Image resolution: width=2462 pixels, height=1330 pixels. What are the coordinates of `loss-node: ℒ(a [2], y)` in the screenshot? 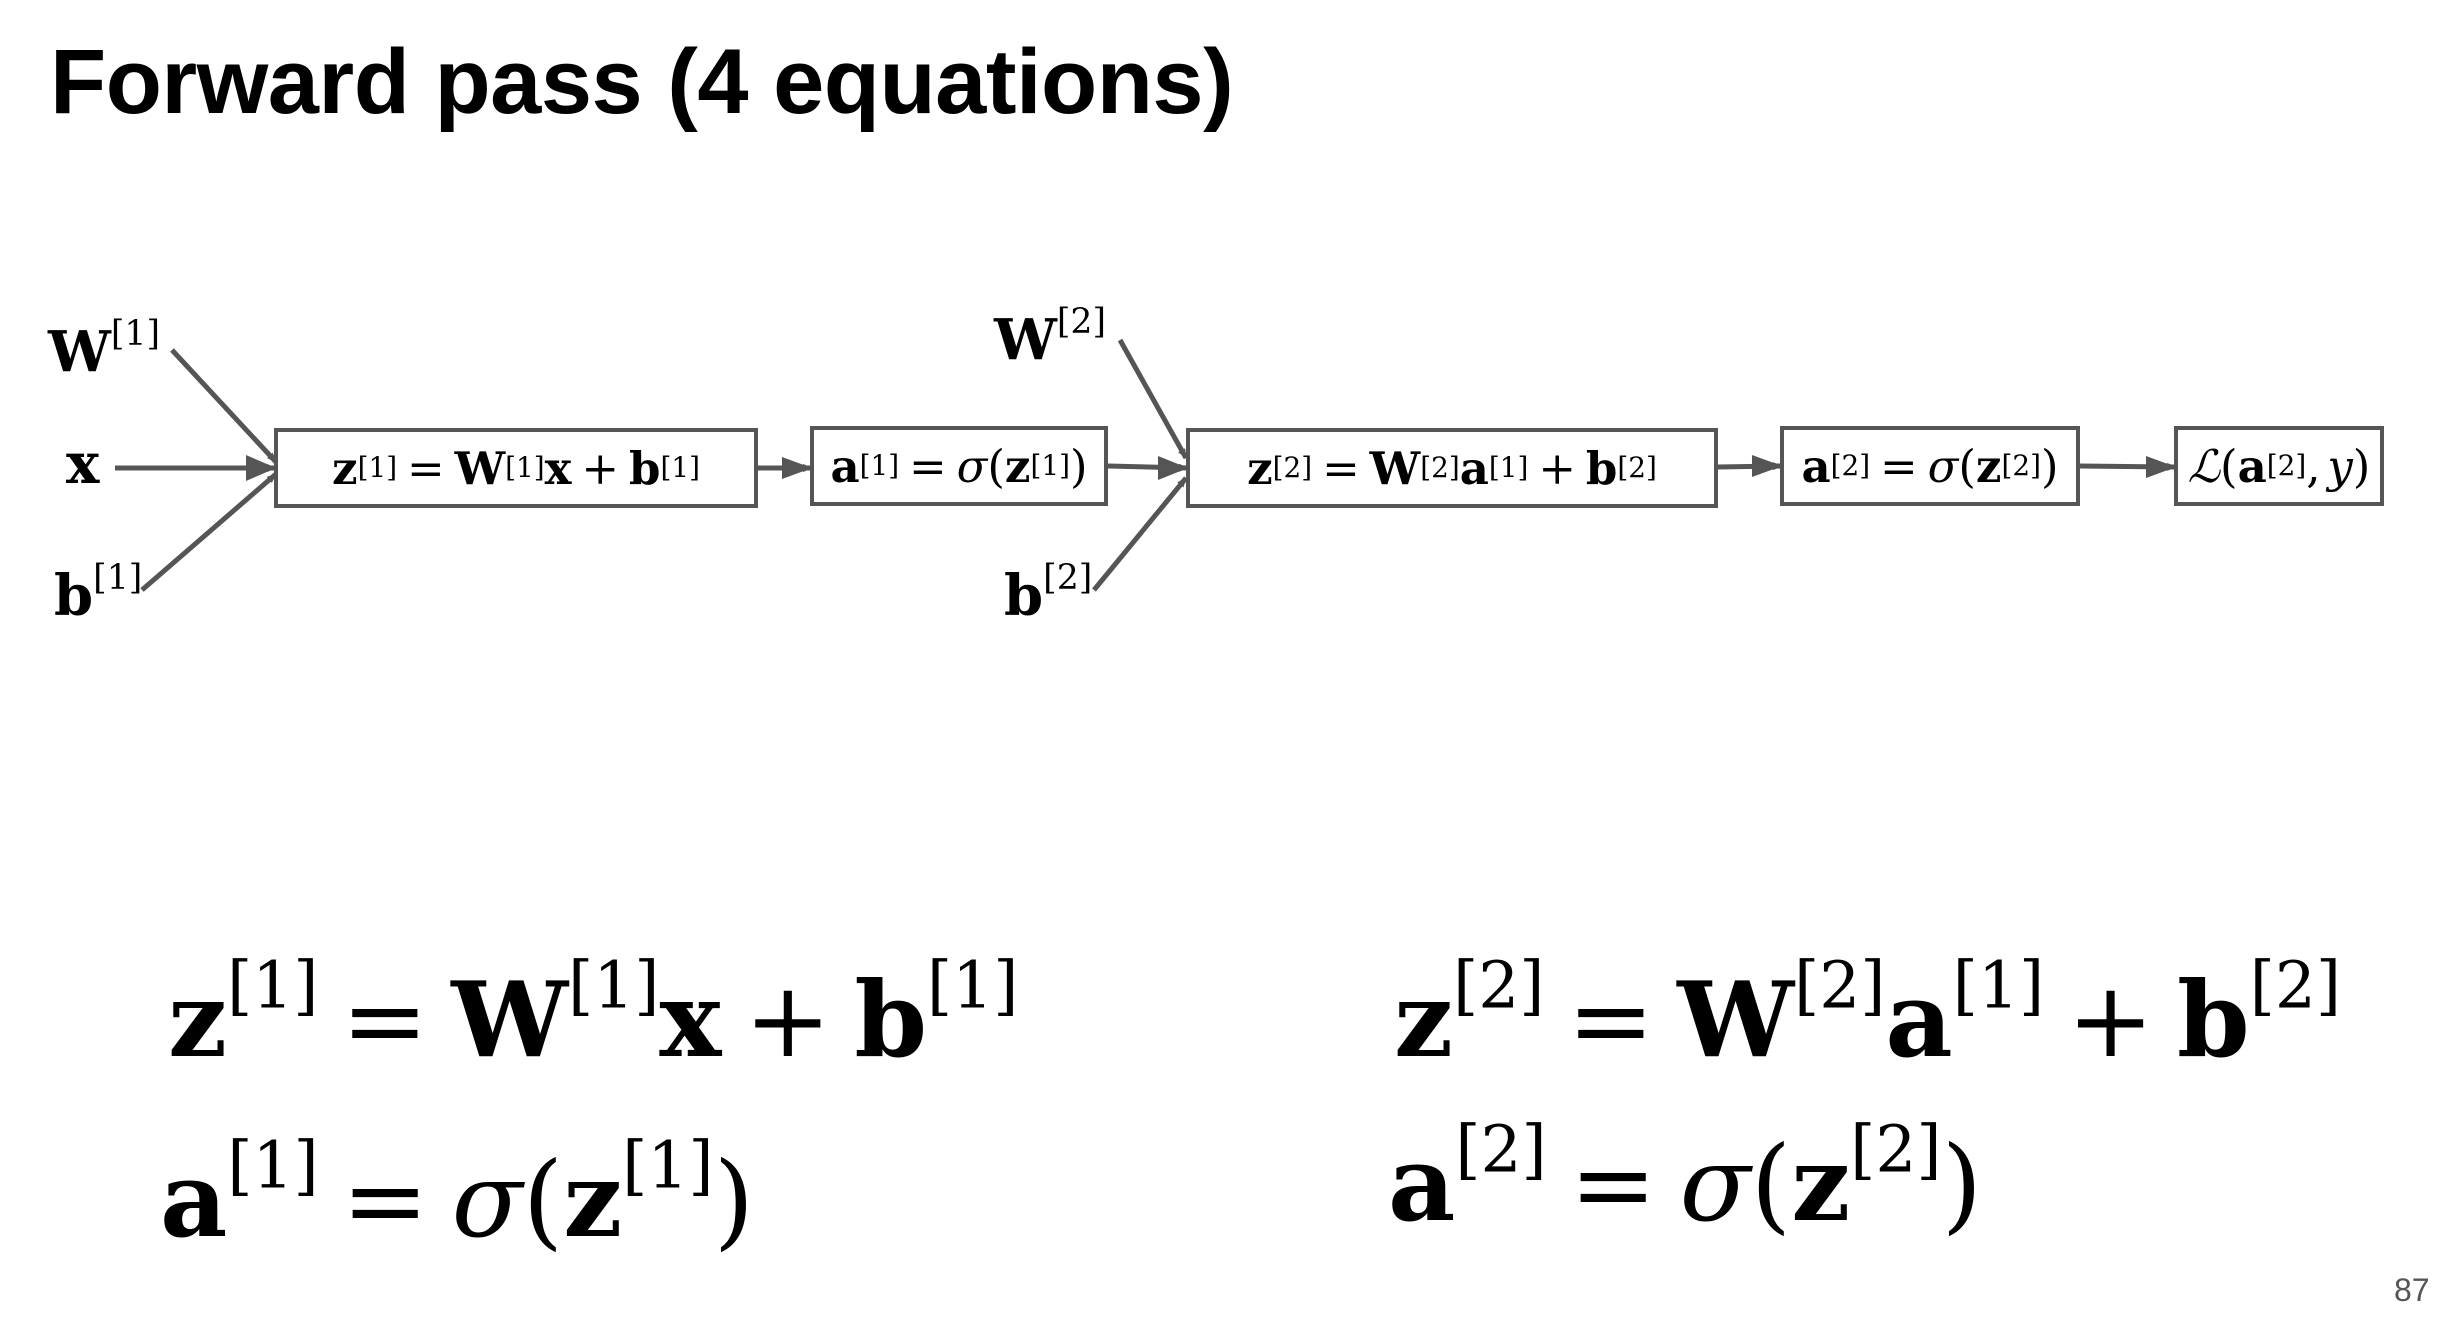 It's located at (2279, 466).